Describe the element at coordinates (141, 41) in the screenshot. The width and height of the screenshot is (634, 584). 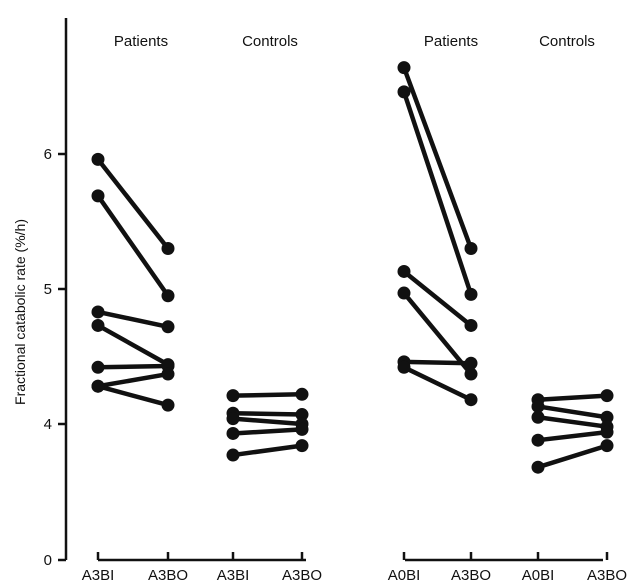
I see `group-label-patients-panel-1: Patients` at that location.